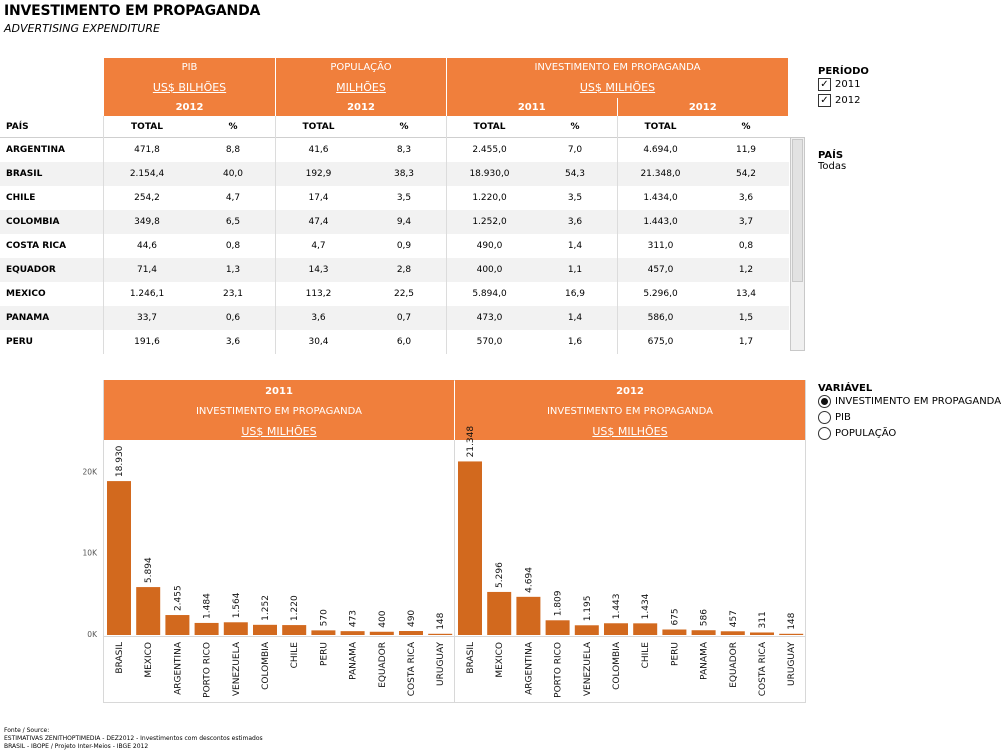  What do you see at coordinates (404, 246) in the screenshot?
I see `cell-pop-pct: 0,9` at bounding box center [404, 246].